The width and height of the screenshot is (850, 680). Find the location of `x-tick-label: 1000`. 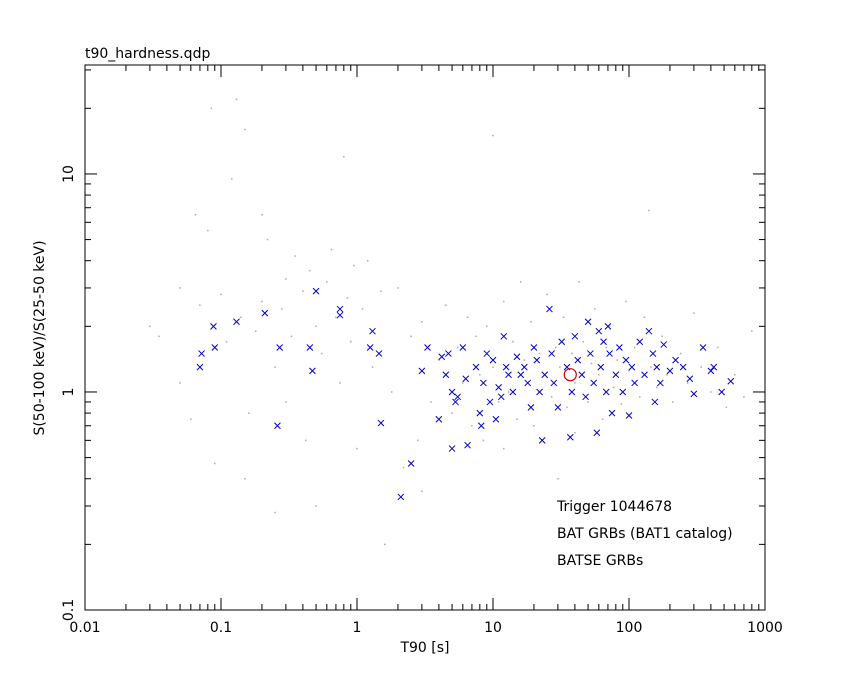

x-tick-label: 1000 is located at coordinates (765, 628).